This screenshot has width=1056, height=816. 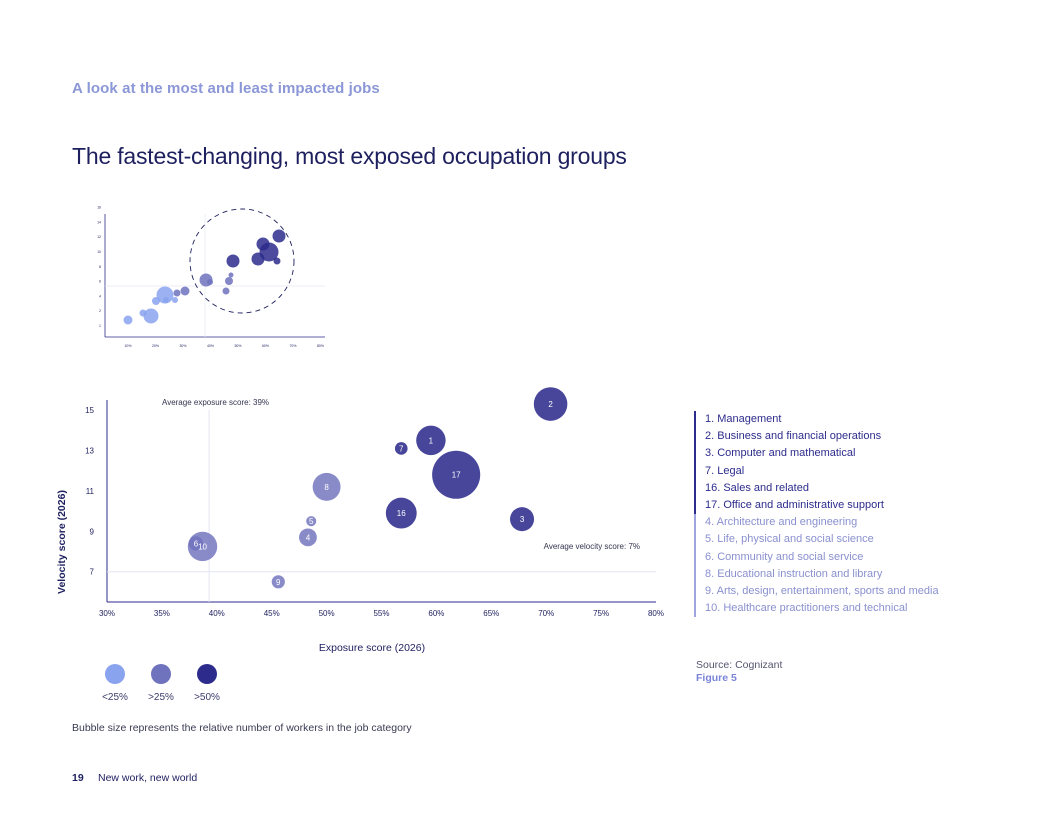 I want to click on key-dot-over25, so click(x=161, y=674).